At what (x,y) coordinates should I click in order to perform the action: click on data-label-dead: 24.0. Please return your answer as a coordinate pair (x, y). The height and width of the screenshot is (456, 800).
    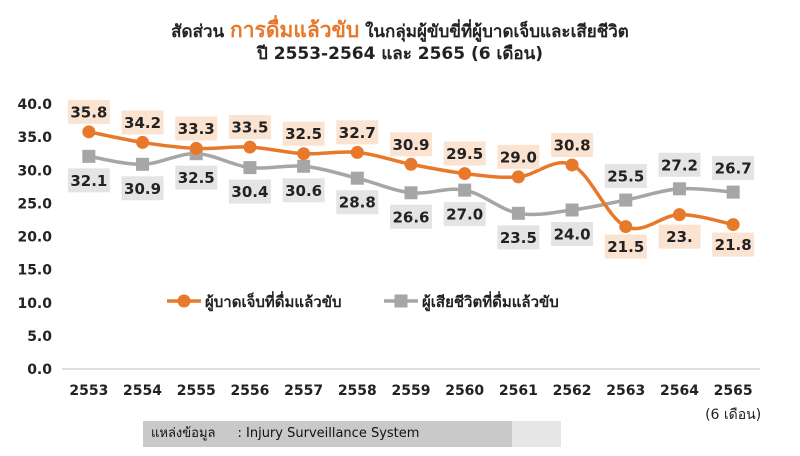
    Looking at the image, I should click on (572, 235).